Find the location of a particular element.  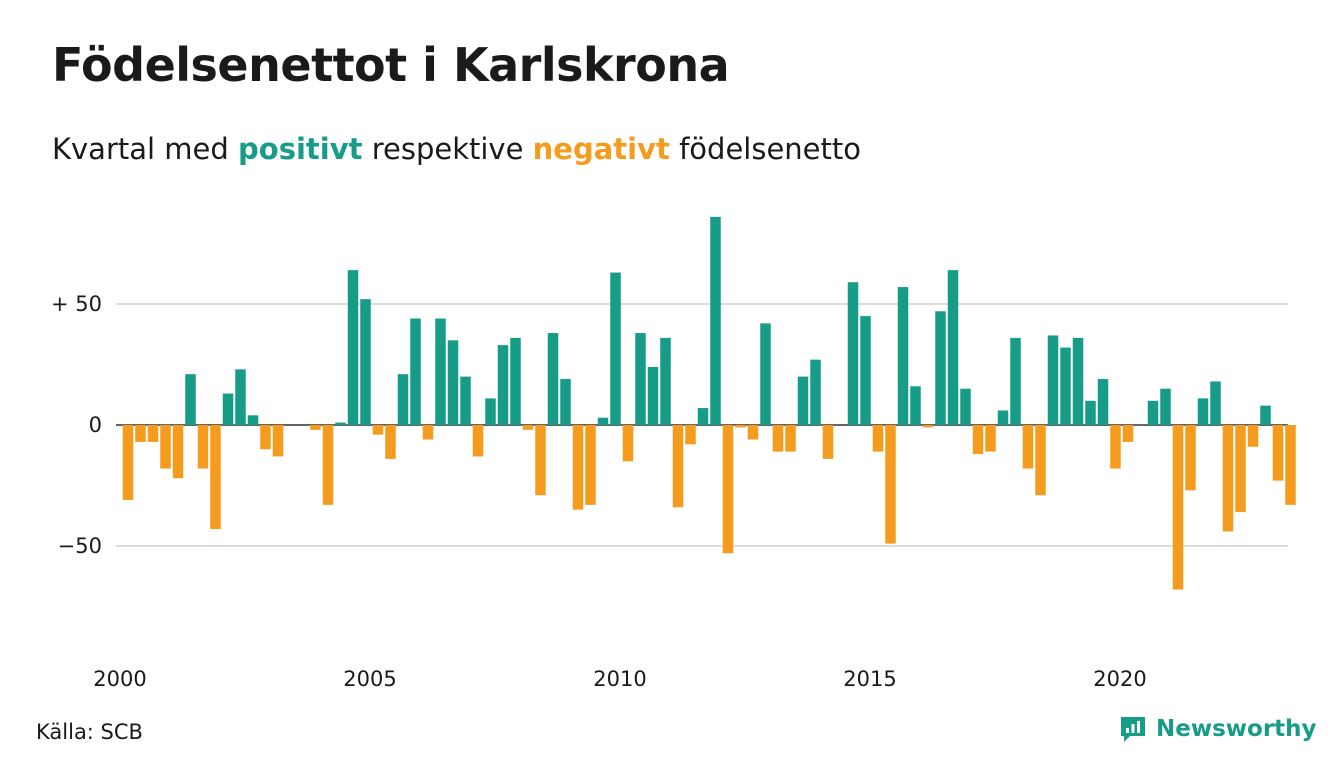

bar-2005-k4 is located at coordinates (415, 371).